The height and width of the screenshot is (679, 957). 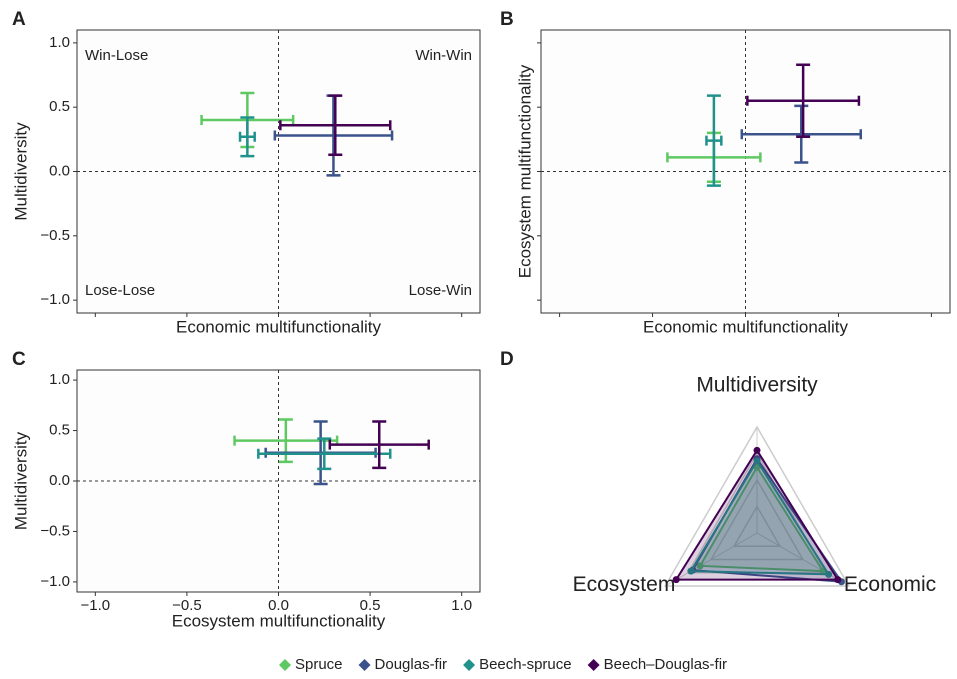 I want to click on quadrant-label: Lose-Win, so click(x=440, y=290).